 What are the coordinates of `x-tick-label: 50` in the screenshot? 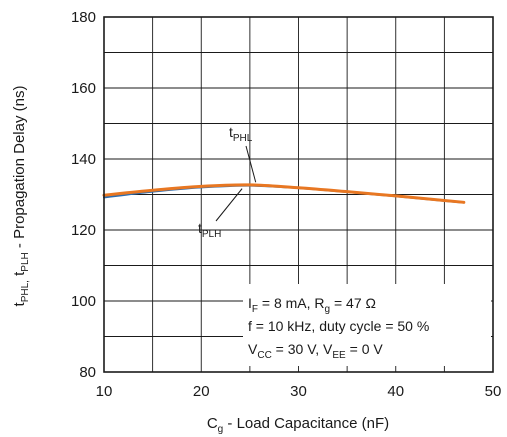 It's located at (493, 391).